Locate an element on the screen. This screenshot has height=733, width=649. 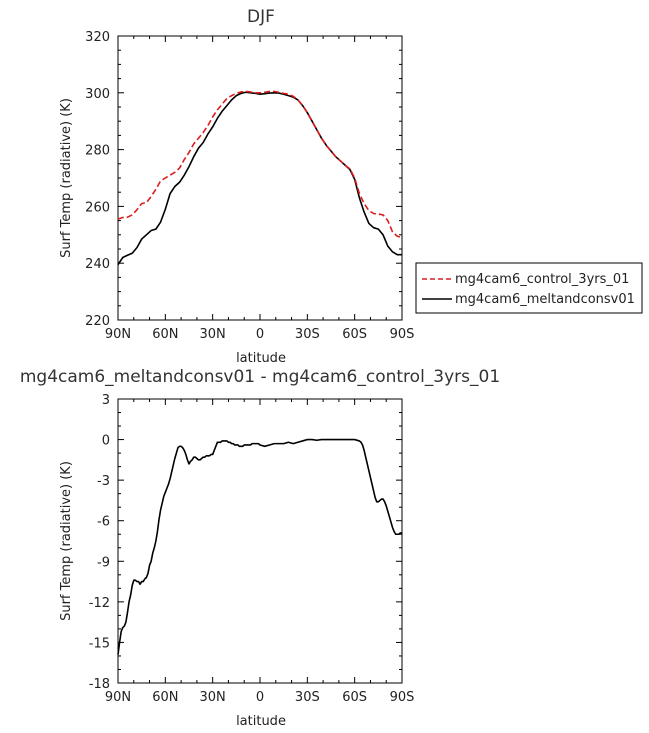
top-y-tick-label: 280 is located at coordinates (97, 151).